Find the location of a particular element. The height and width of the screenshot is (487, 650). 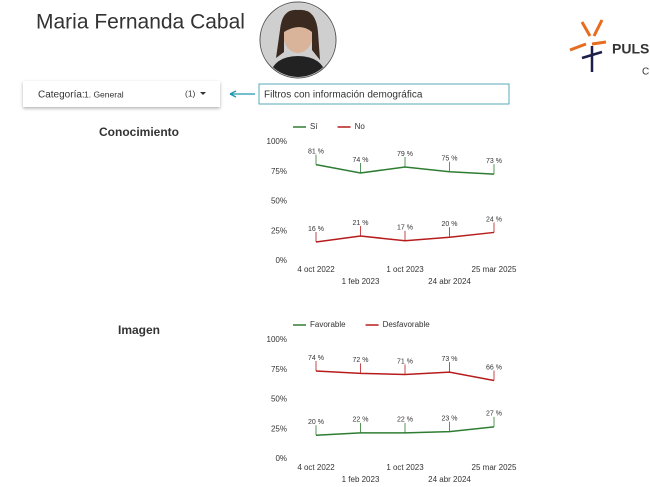

value-label: 71 % is located at coordinates (405, 361).